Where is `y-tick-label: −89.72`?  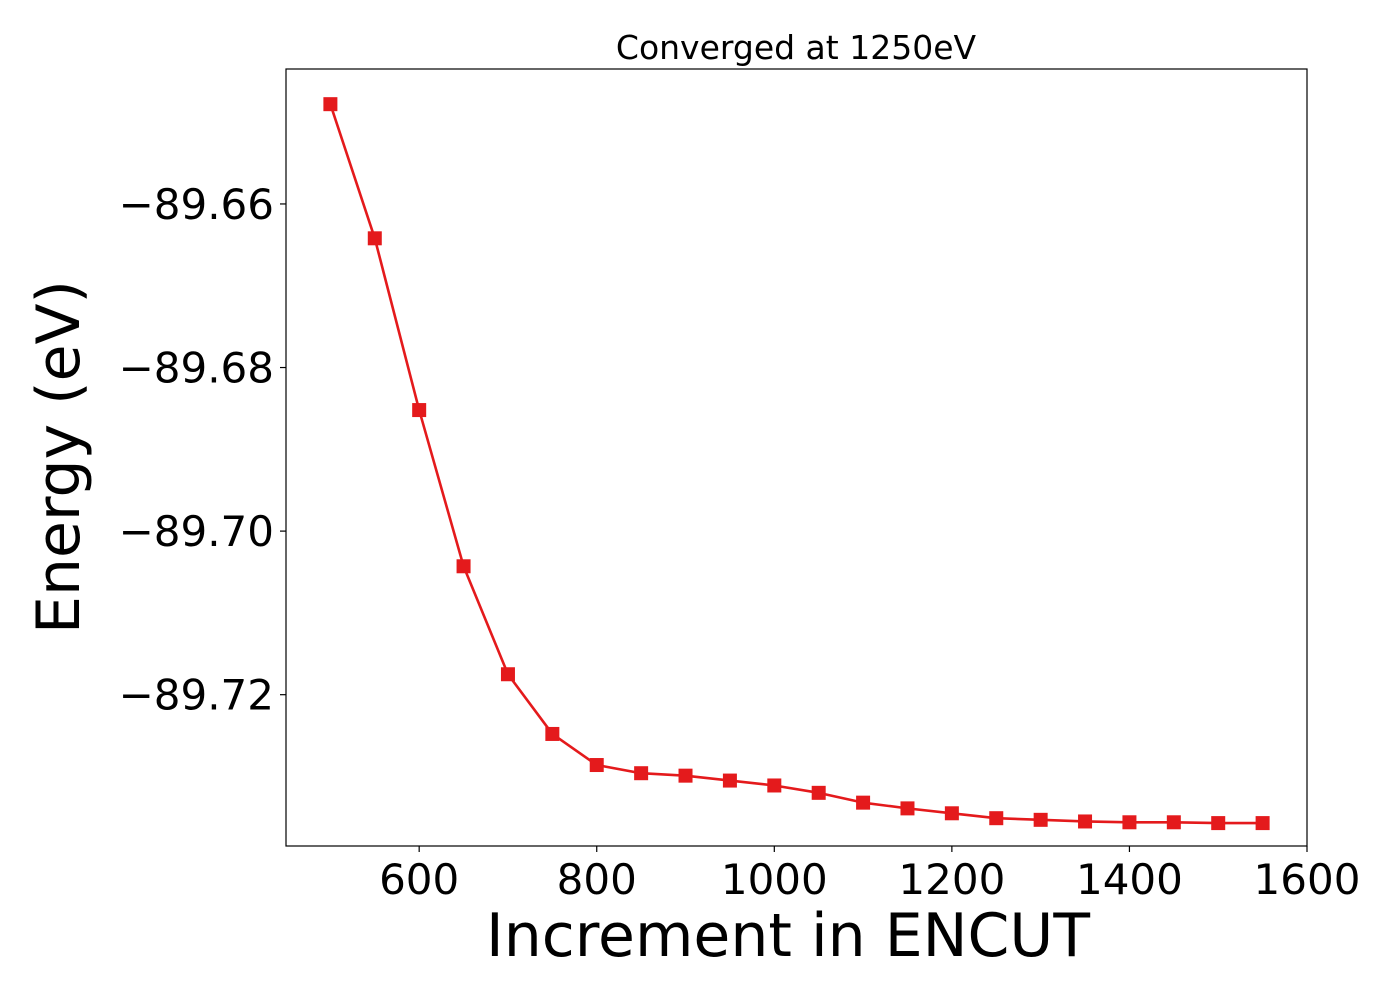
y-tick-label: −89.72 is located at coordinates (196, 695).